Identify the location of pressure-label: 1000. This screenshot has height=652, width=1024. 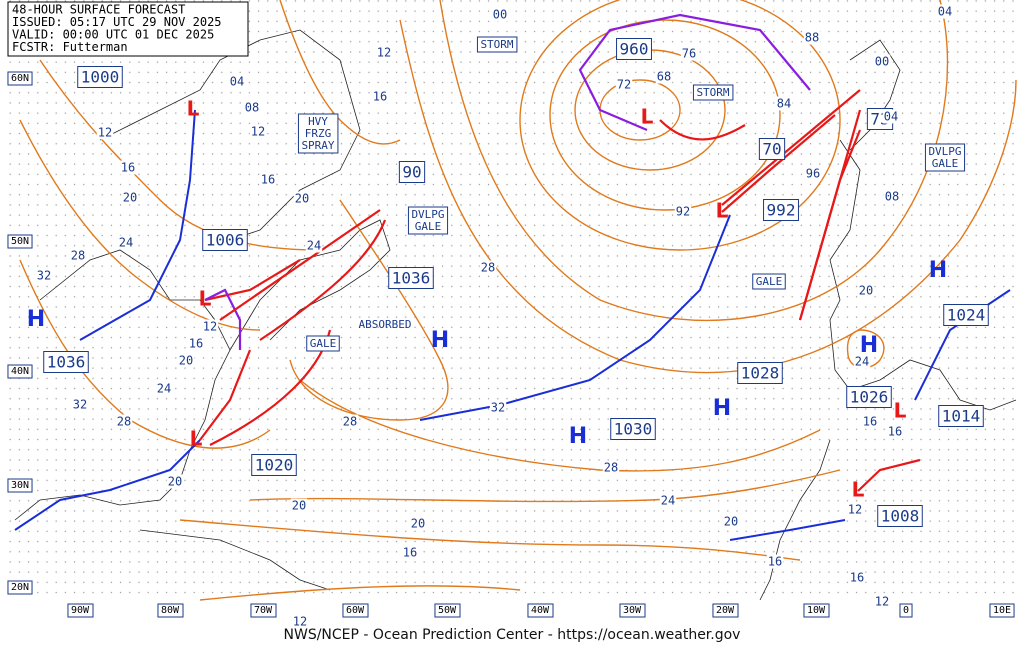
(100, 77).